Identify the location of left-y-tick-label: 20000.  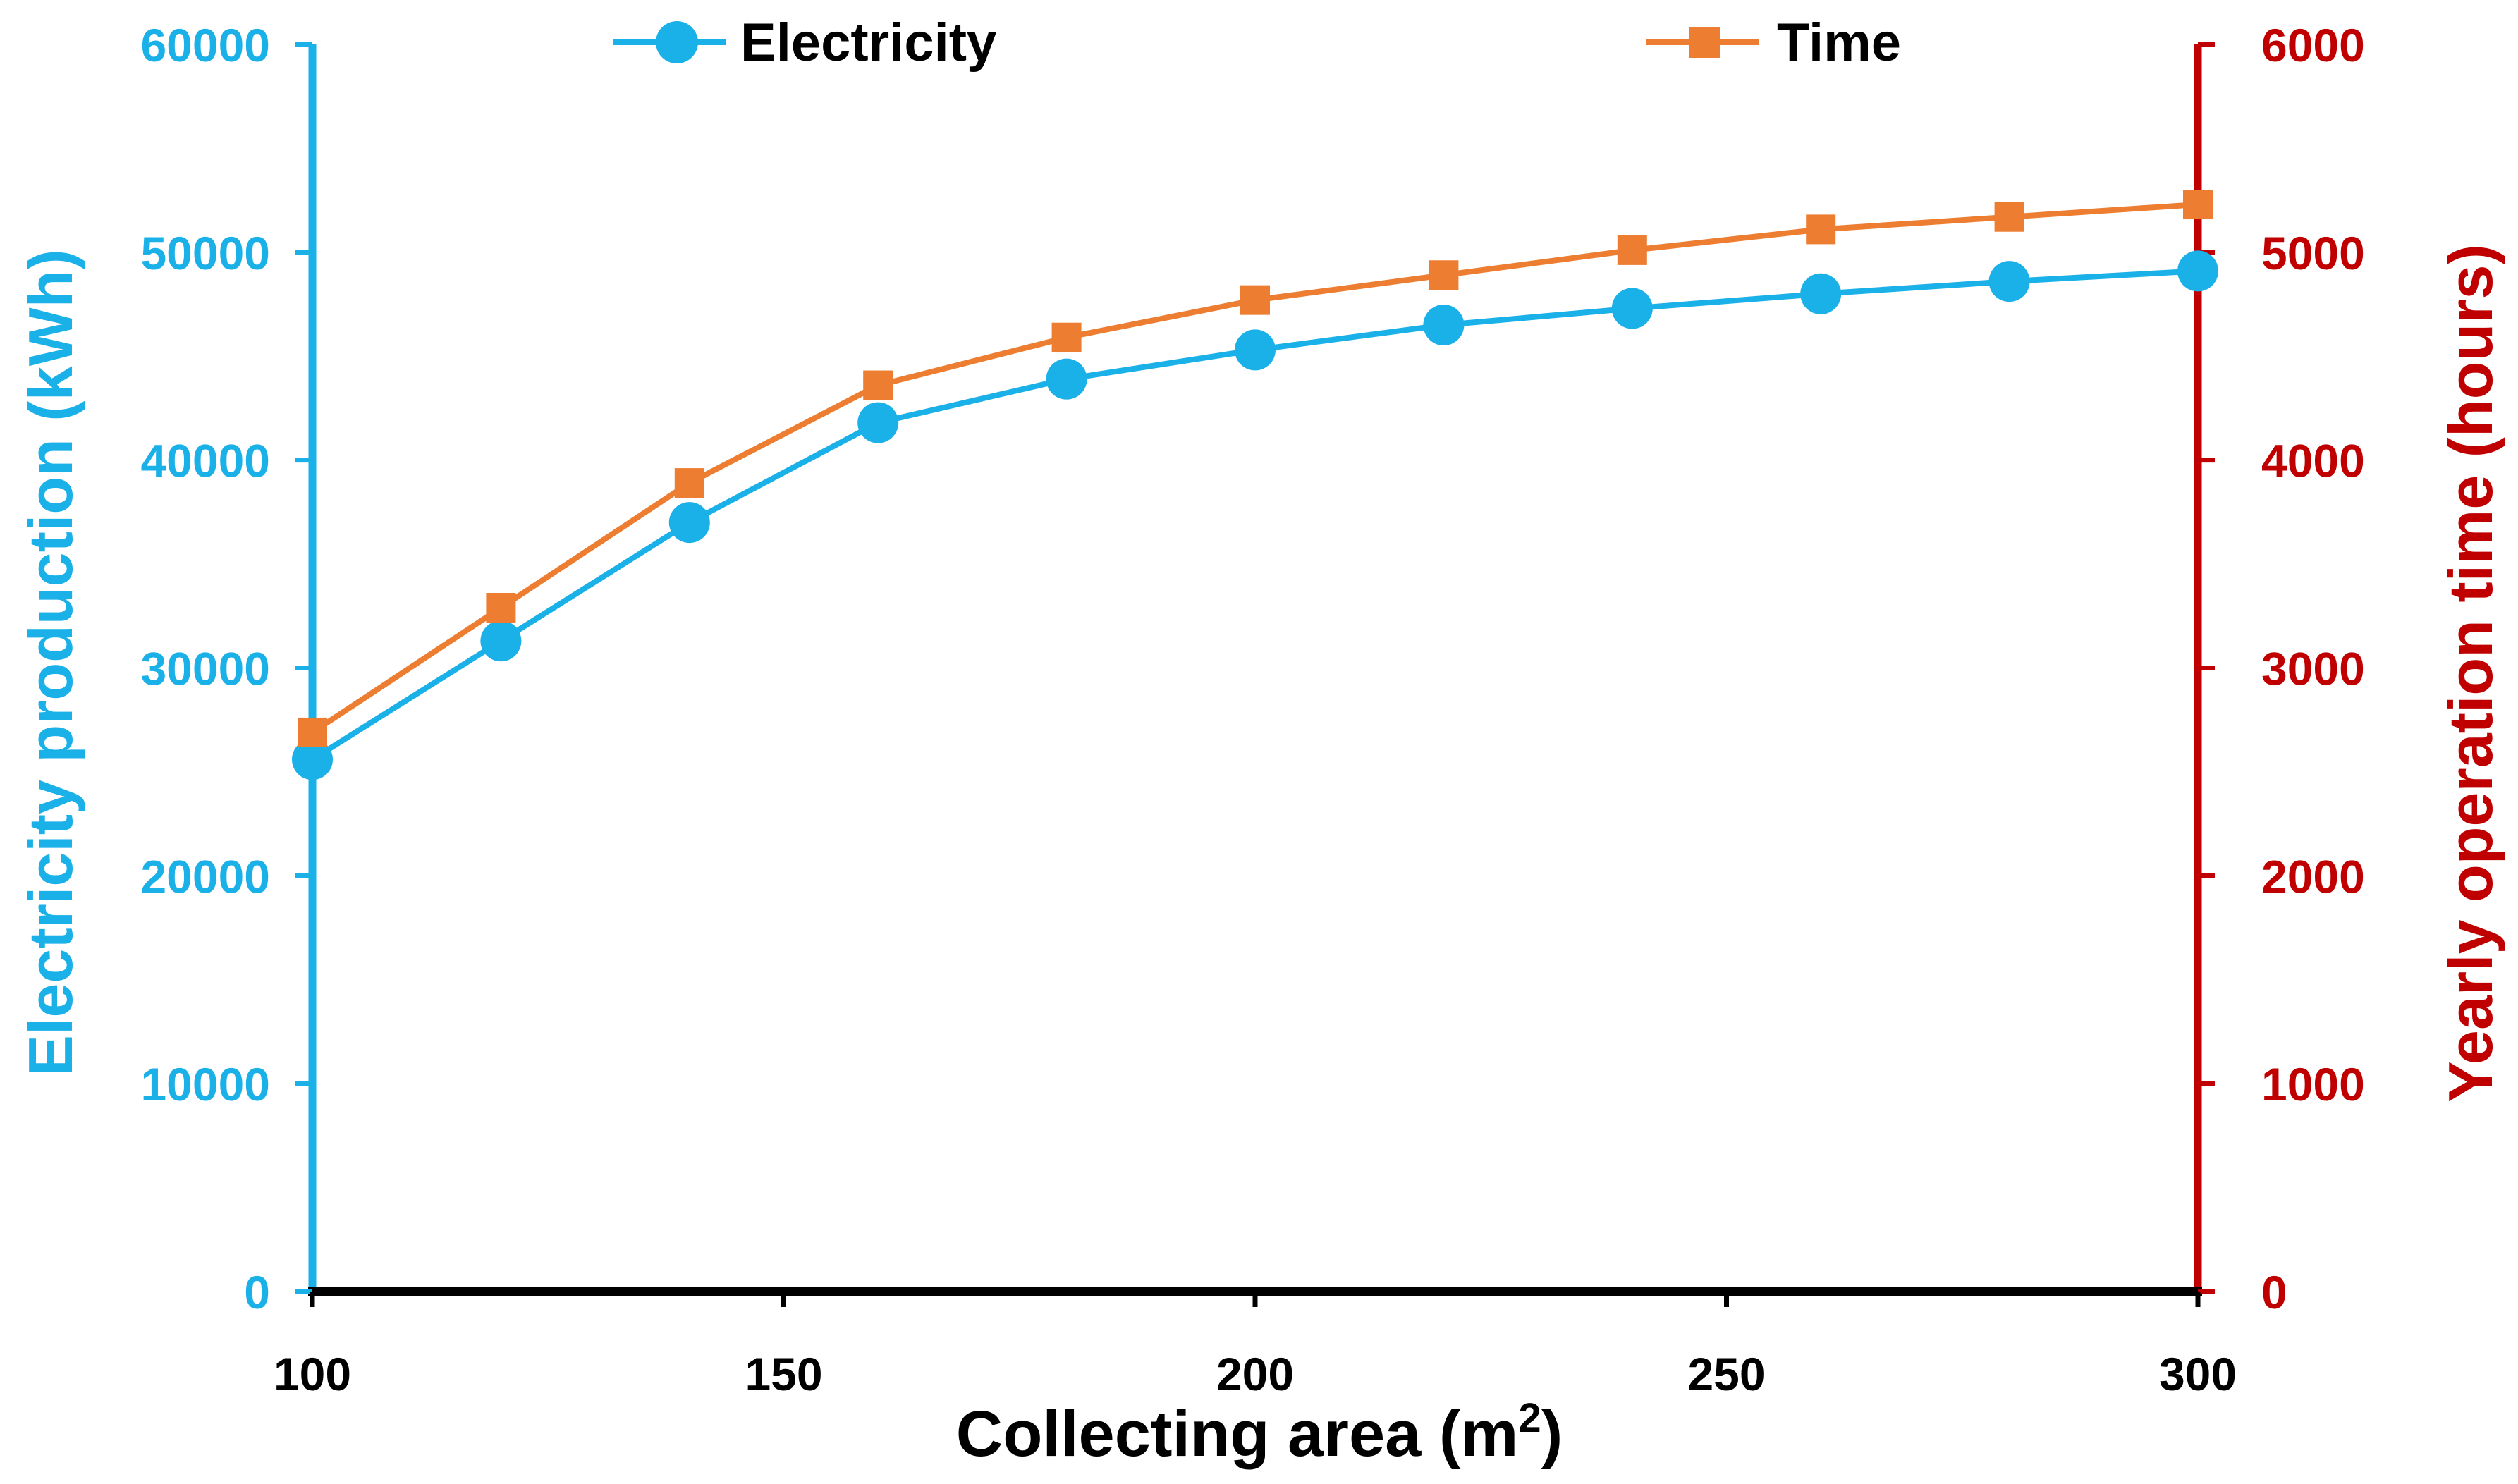
(205, 876).